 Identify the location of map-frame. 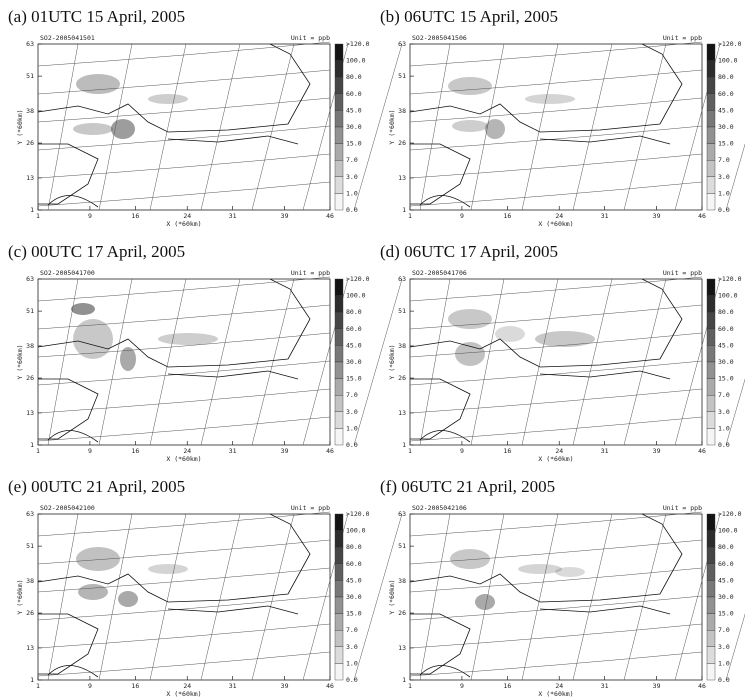
(184, 597).